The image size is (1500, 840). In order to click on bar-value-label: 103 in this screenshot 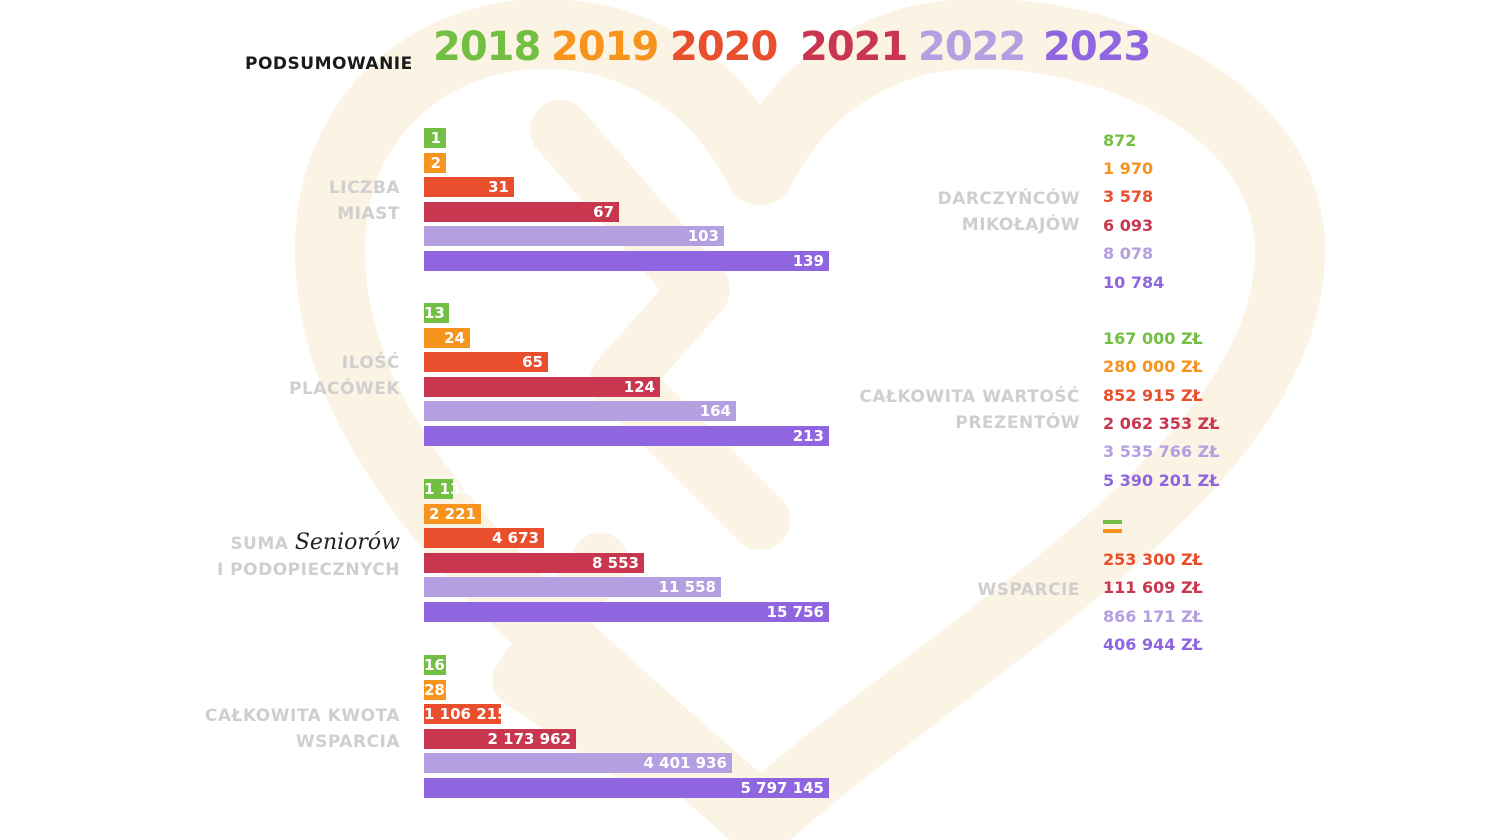, I will do `click(703, 236)`.